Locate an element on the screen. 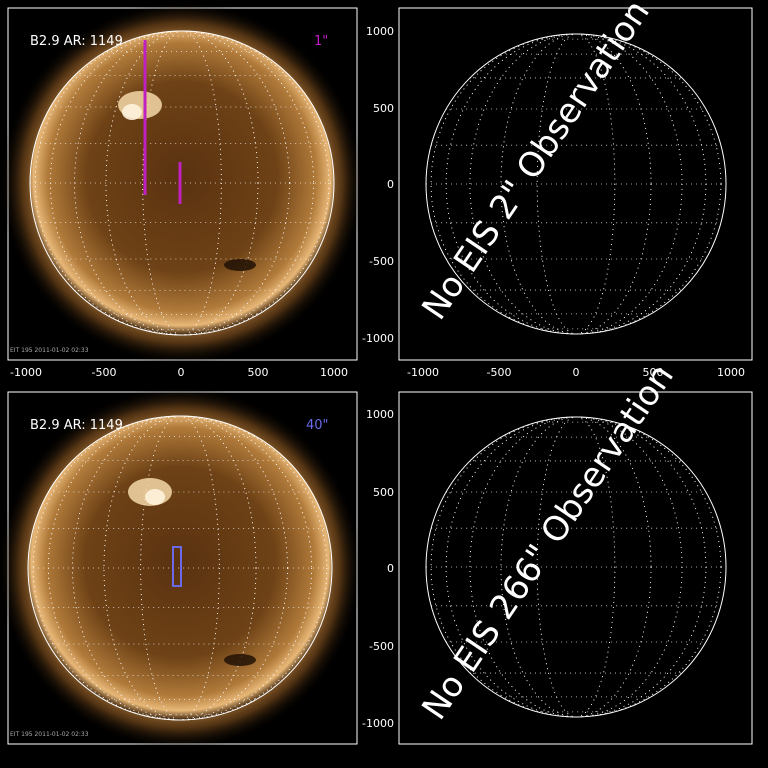 The width and height of the screenshot is (768, 768). panel-header-right: 40" is located at coordinates (317, 425).